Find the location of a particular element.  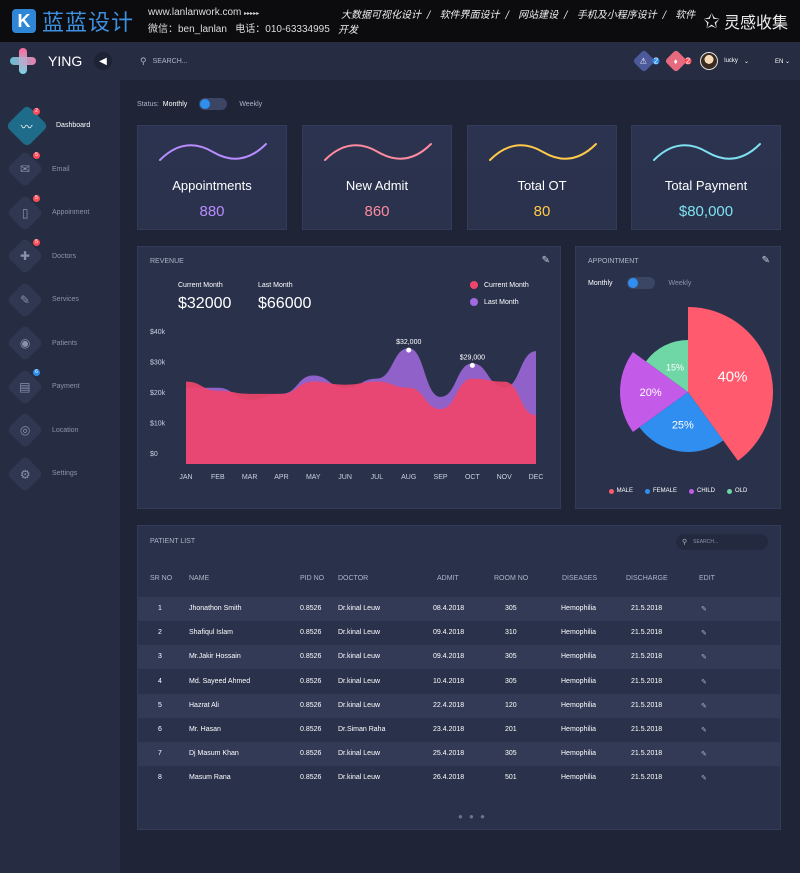

user-name: lucky is located at coordinates (731, 61).